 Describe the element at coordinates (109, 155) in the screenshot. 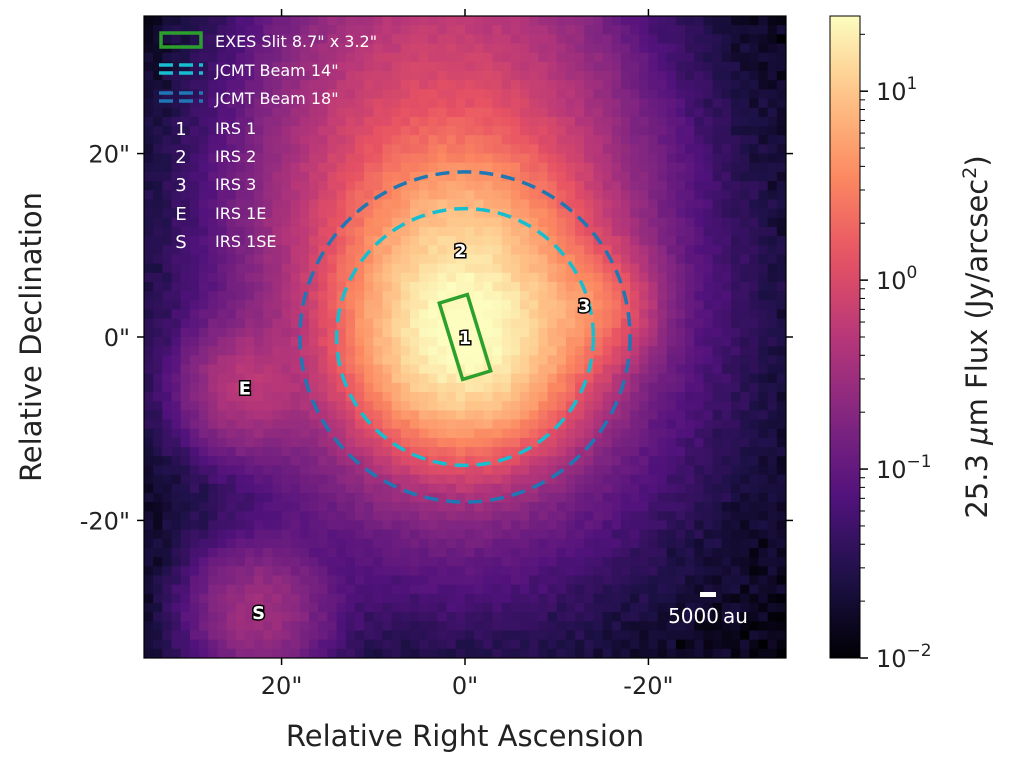

I see `y-tick-label: 20"` at that location.